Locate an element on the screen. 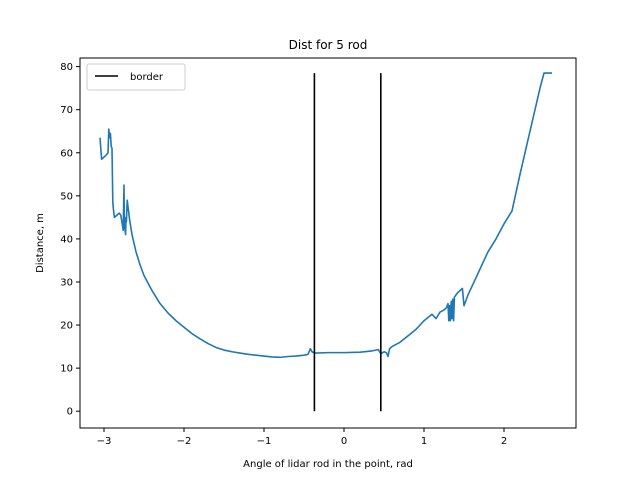 The height and width of the screenshot is (480, 640). x-tick-label: −3 is located at coordinates (104, 441).